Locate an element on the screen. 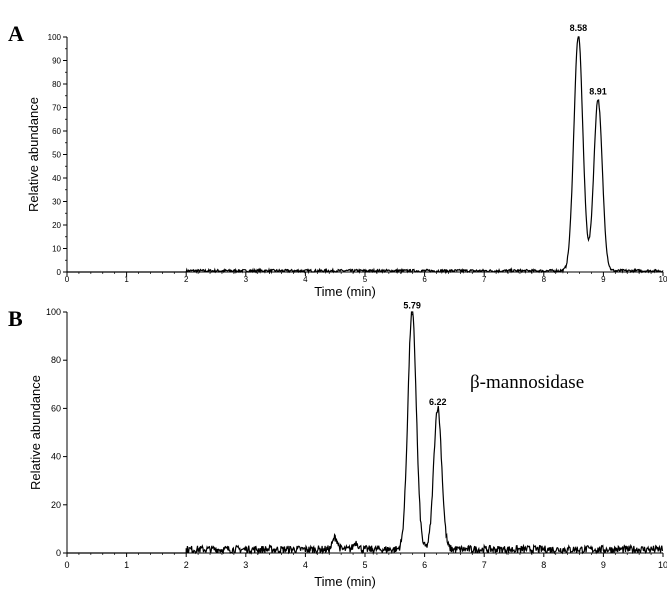 The height and width of the screenshot is (594, 667). panel-label: B is located at coordinates (15, 318).